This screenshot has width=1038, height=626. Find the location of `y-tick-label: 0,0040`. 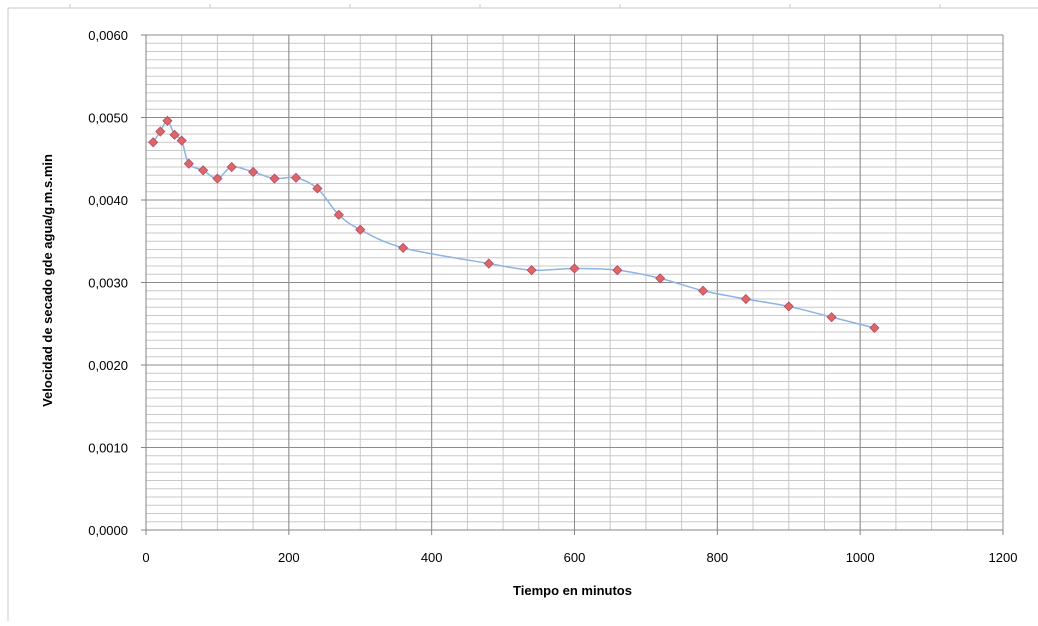

y-tick-label: 0,0040 is located at coordinates (108, 200).